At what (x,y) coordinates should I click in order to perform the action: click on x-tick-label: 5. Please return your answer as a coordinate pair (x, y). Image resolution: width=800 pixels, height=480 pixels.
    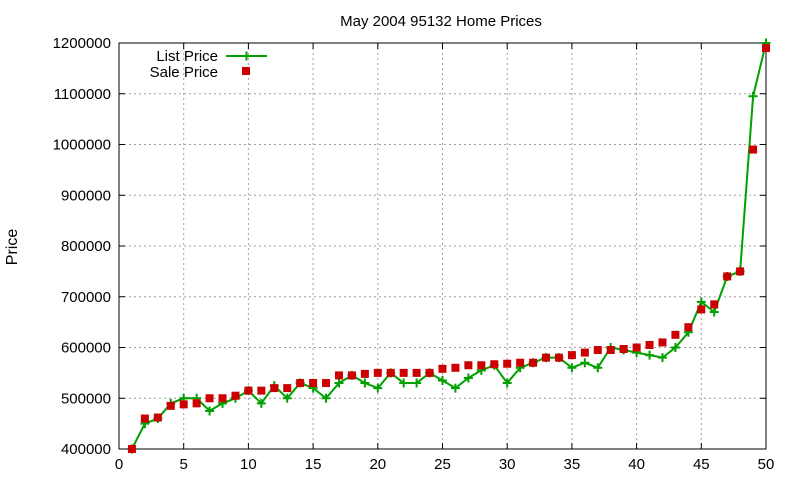
    Looking at the image, I should click on (184, 464).